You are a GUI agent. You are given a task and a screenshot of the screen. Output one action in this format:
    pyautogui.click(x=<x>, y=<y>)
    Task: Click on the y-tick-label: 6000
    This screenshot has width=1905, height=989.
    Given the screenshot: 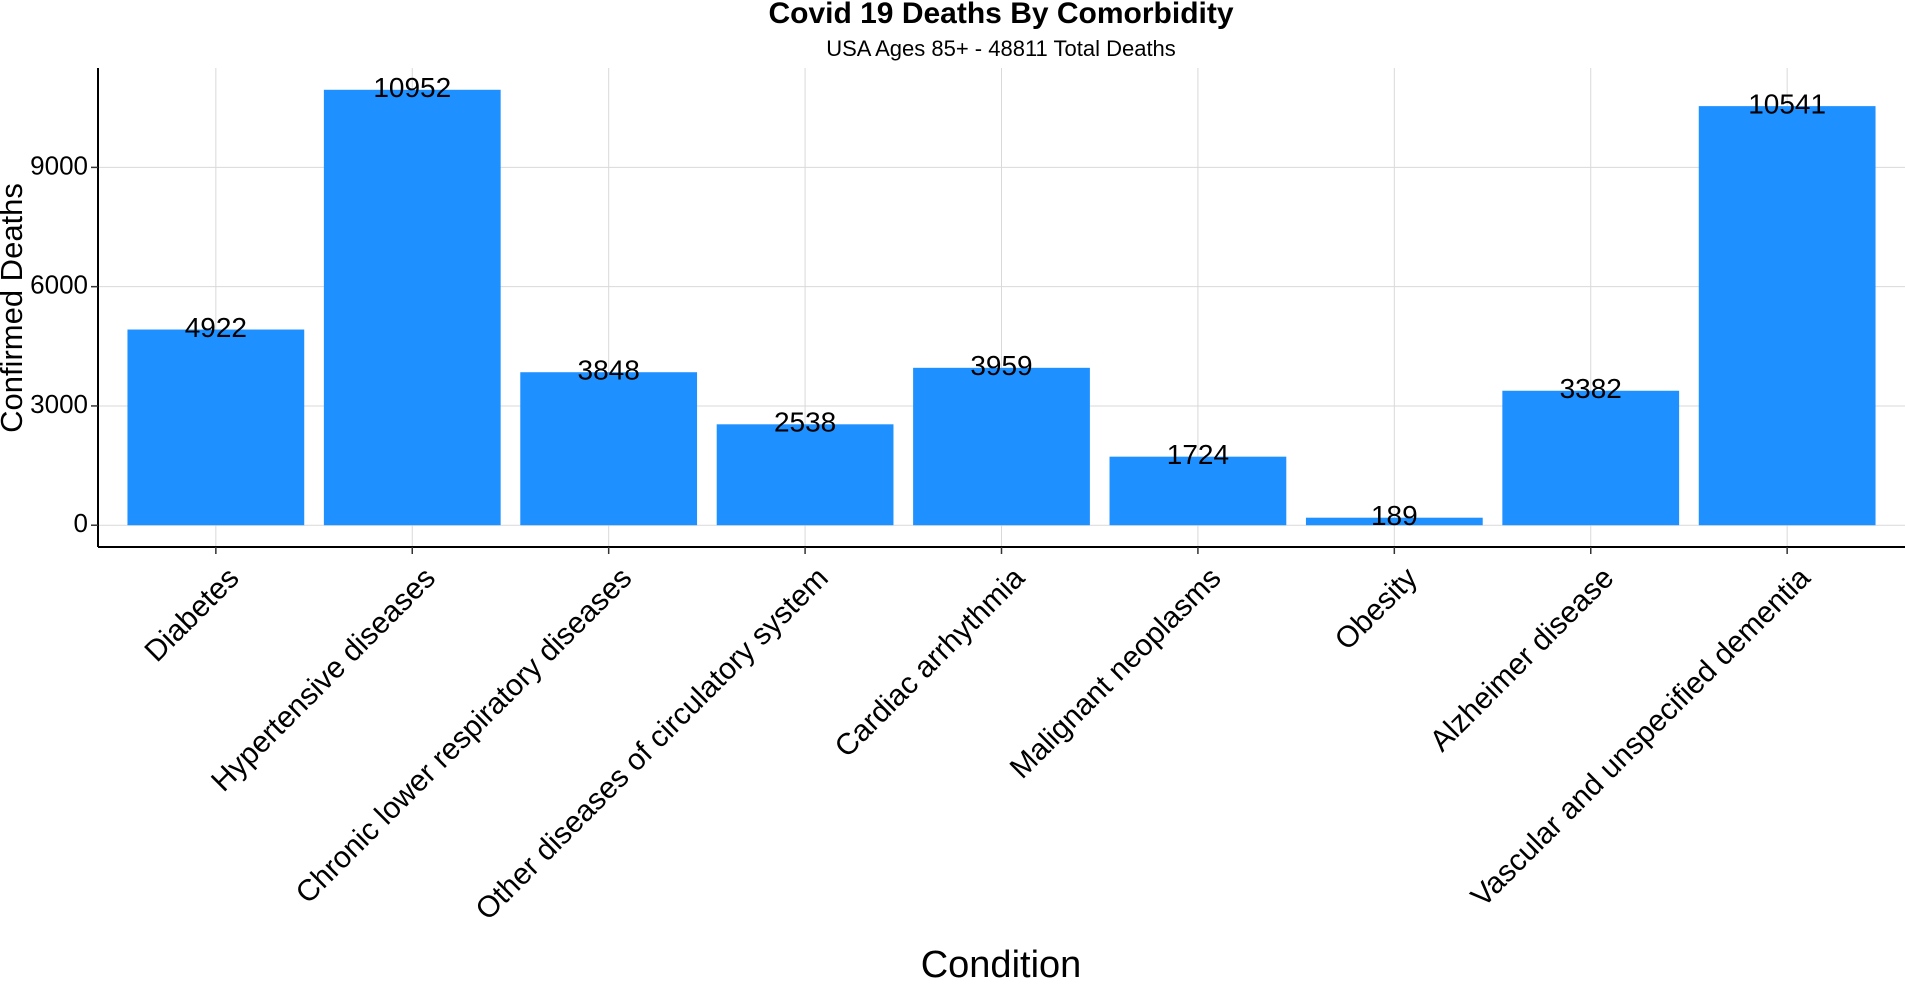 What is the action you would take?
    pyautogui.click(x=59, y=285)
    